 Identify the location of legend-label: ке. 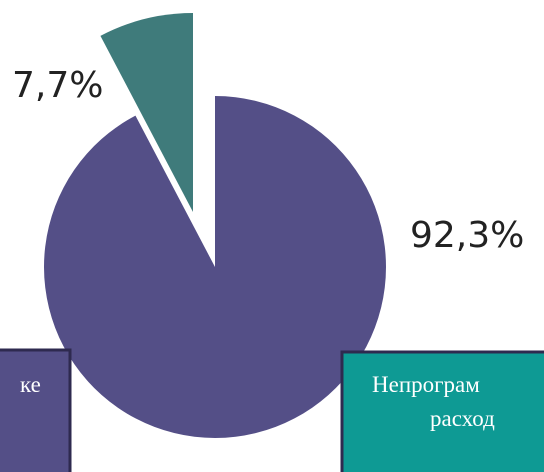
(30, 384).